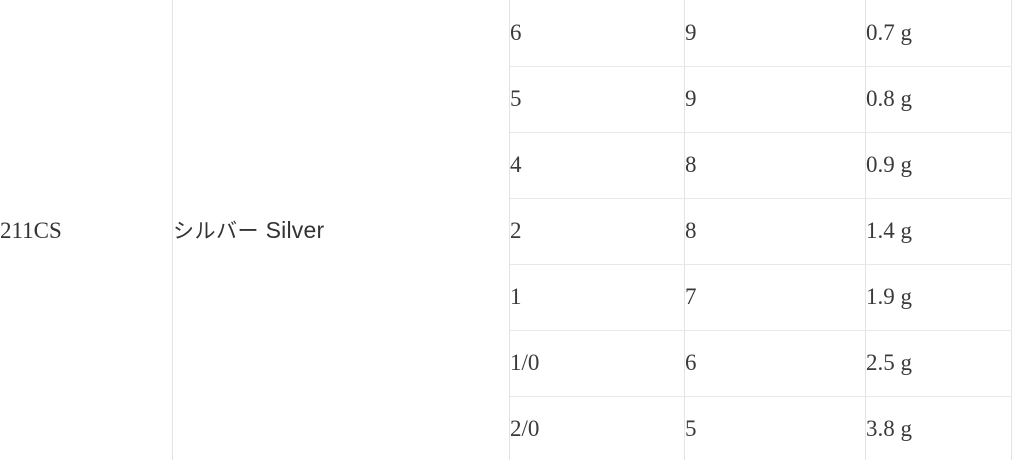  What do you see at coordinates (597, 428) in the screenshot?
I see `cell-hook-size: 2/0` at bounding box center [597, 428].